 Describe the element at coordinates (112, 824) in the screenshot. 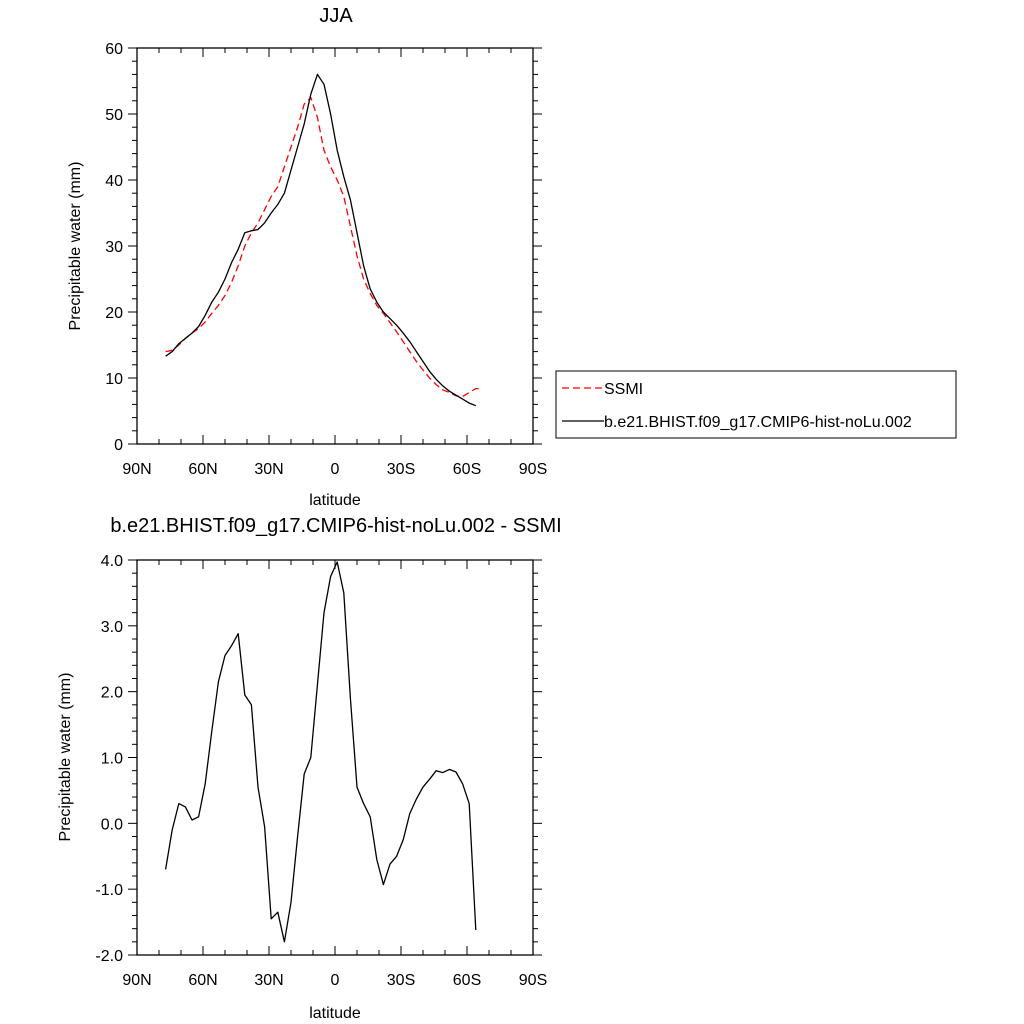

I see `y-tick-label: 0.0` at that location.